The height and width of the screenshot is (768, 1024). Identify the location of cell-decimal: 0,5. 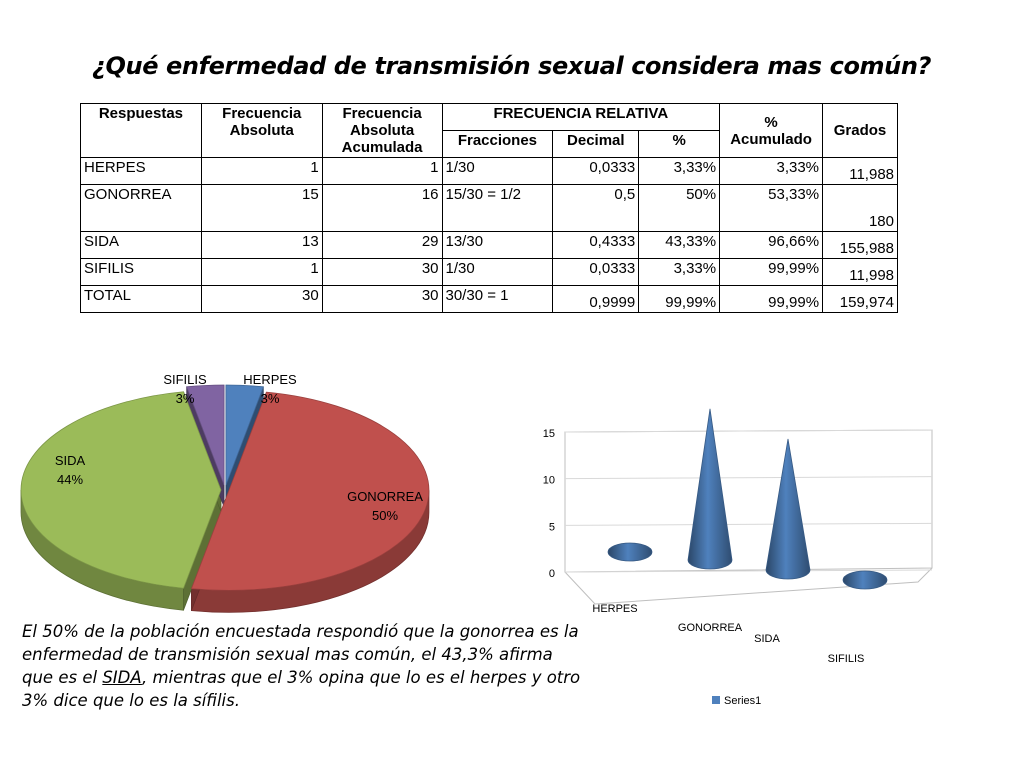
(596, 208).